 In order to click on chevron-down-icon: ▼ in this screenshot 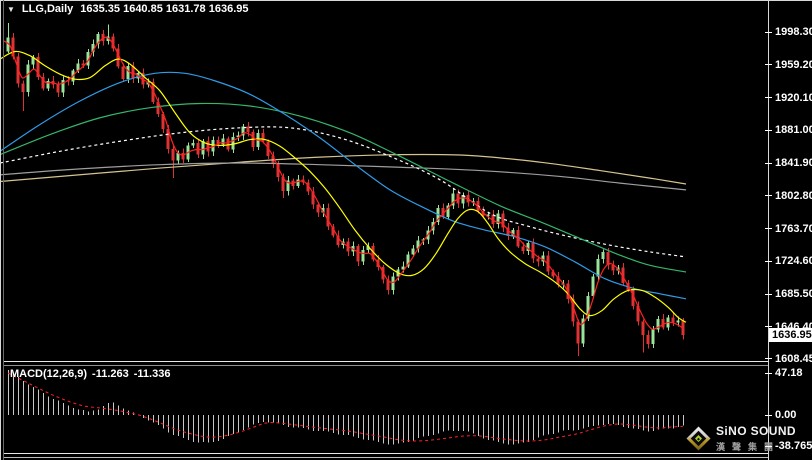, I will do `click(11, 9)`.